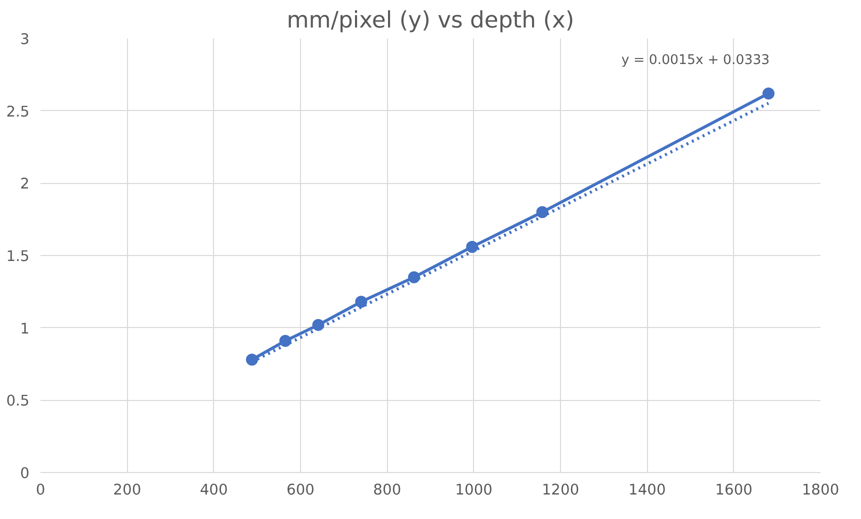 This screenshot has width=861, height=519. Describe the element at coordinates (18, 256) in the screenshot. I see `y-tick-label: 1.5` at that location.